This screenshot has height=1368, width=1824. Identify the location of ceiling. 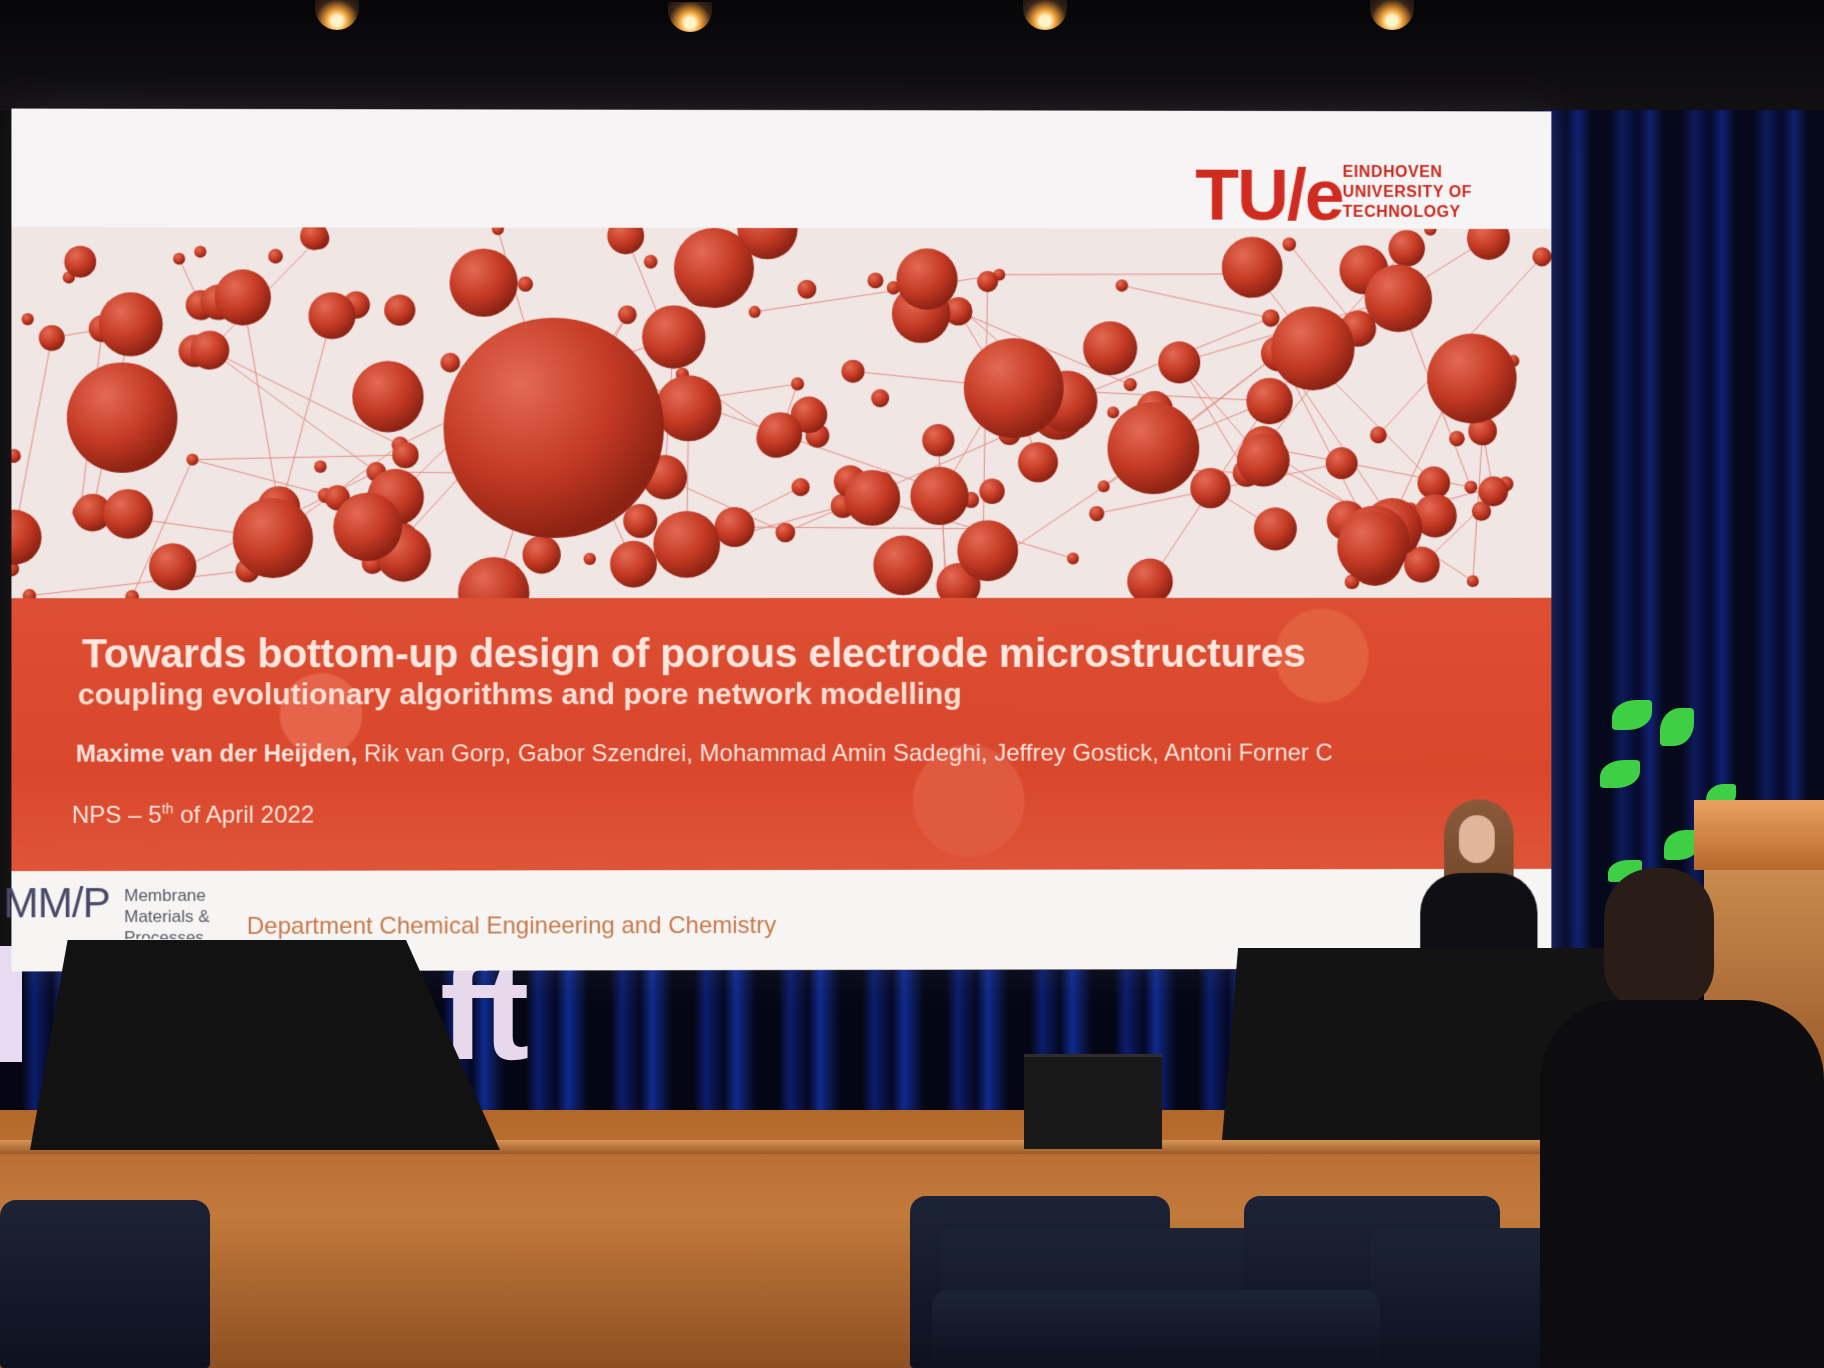
(912, 55).